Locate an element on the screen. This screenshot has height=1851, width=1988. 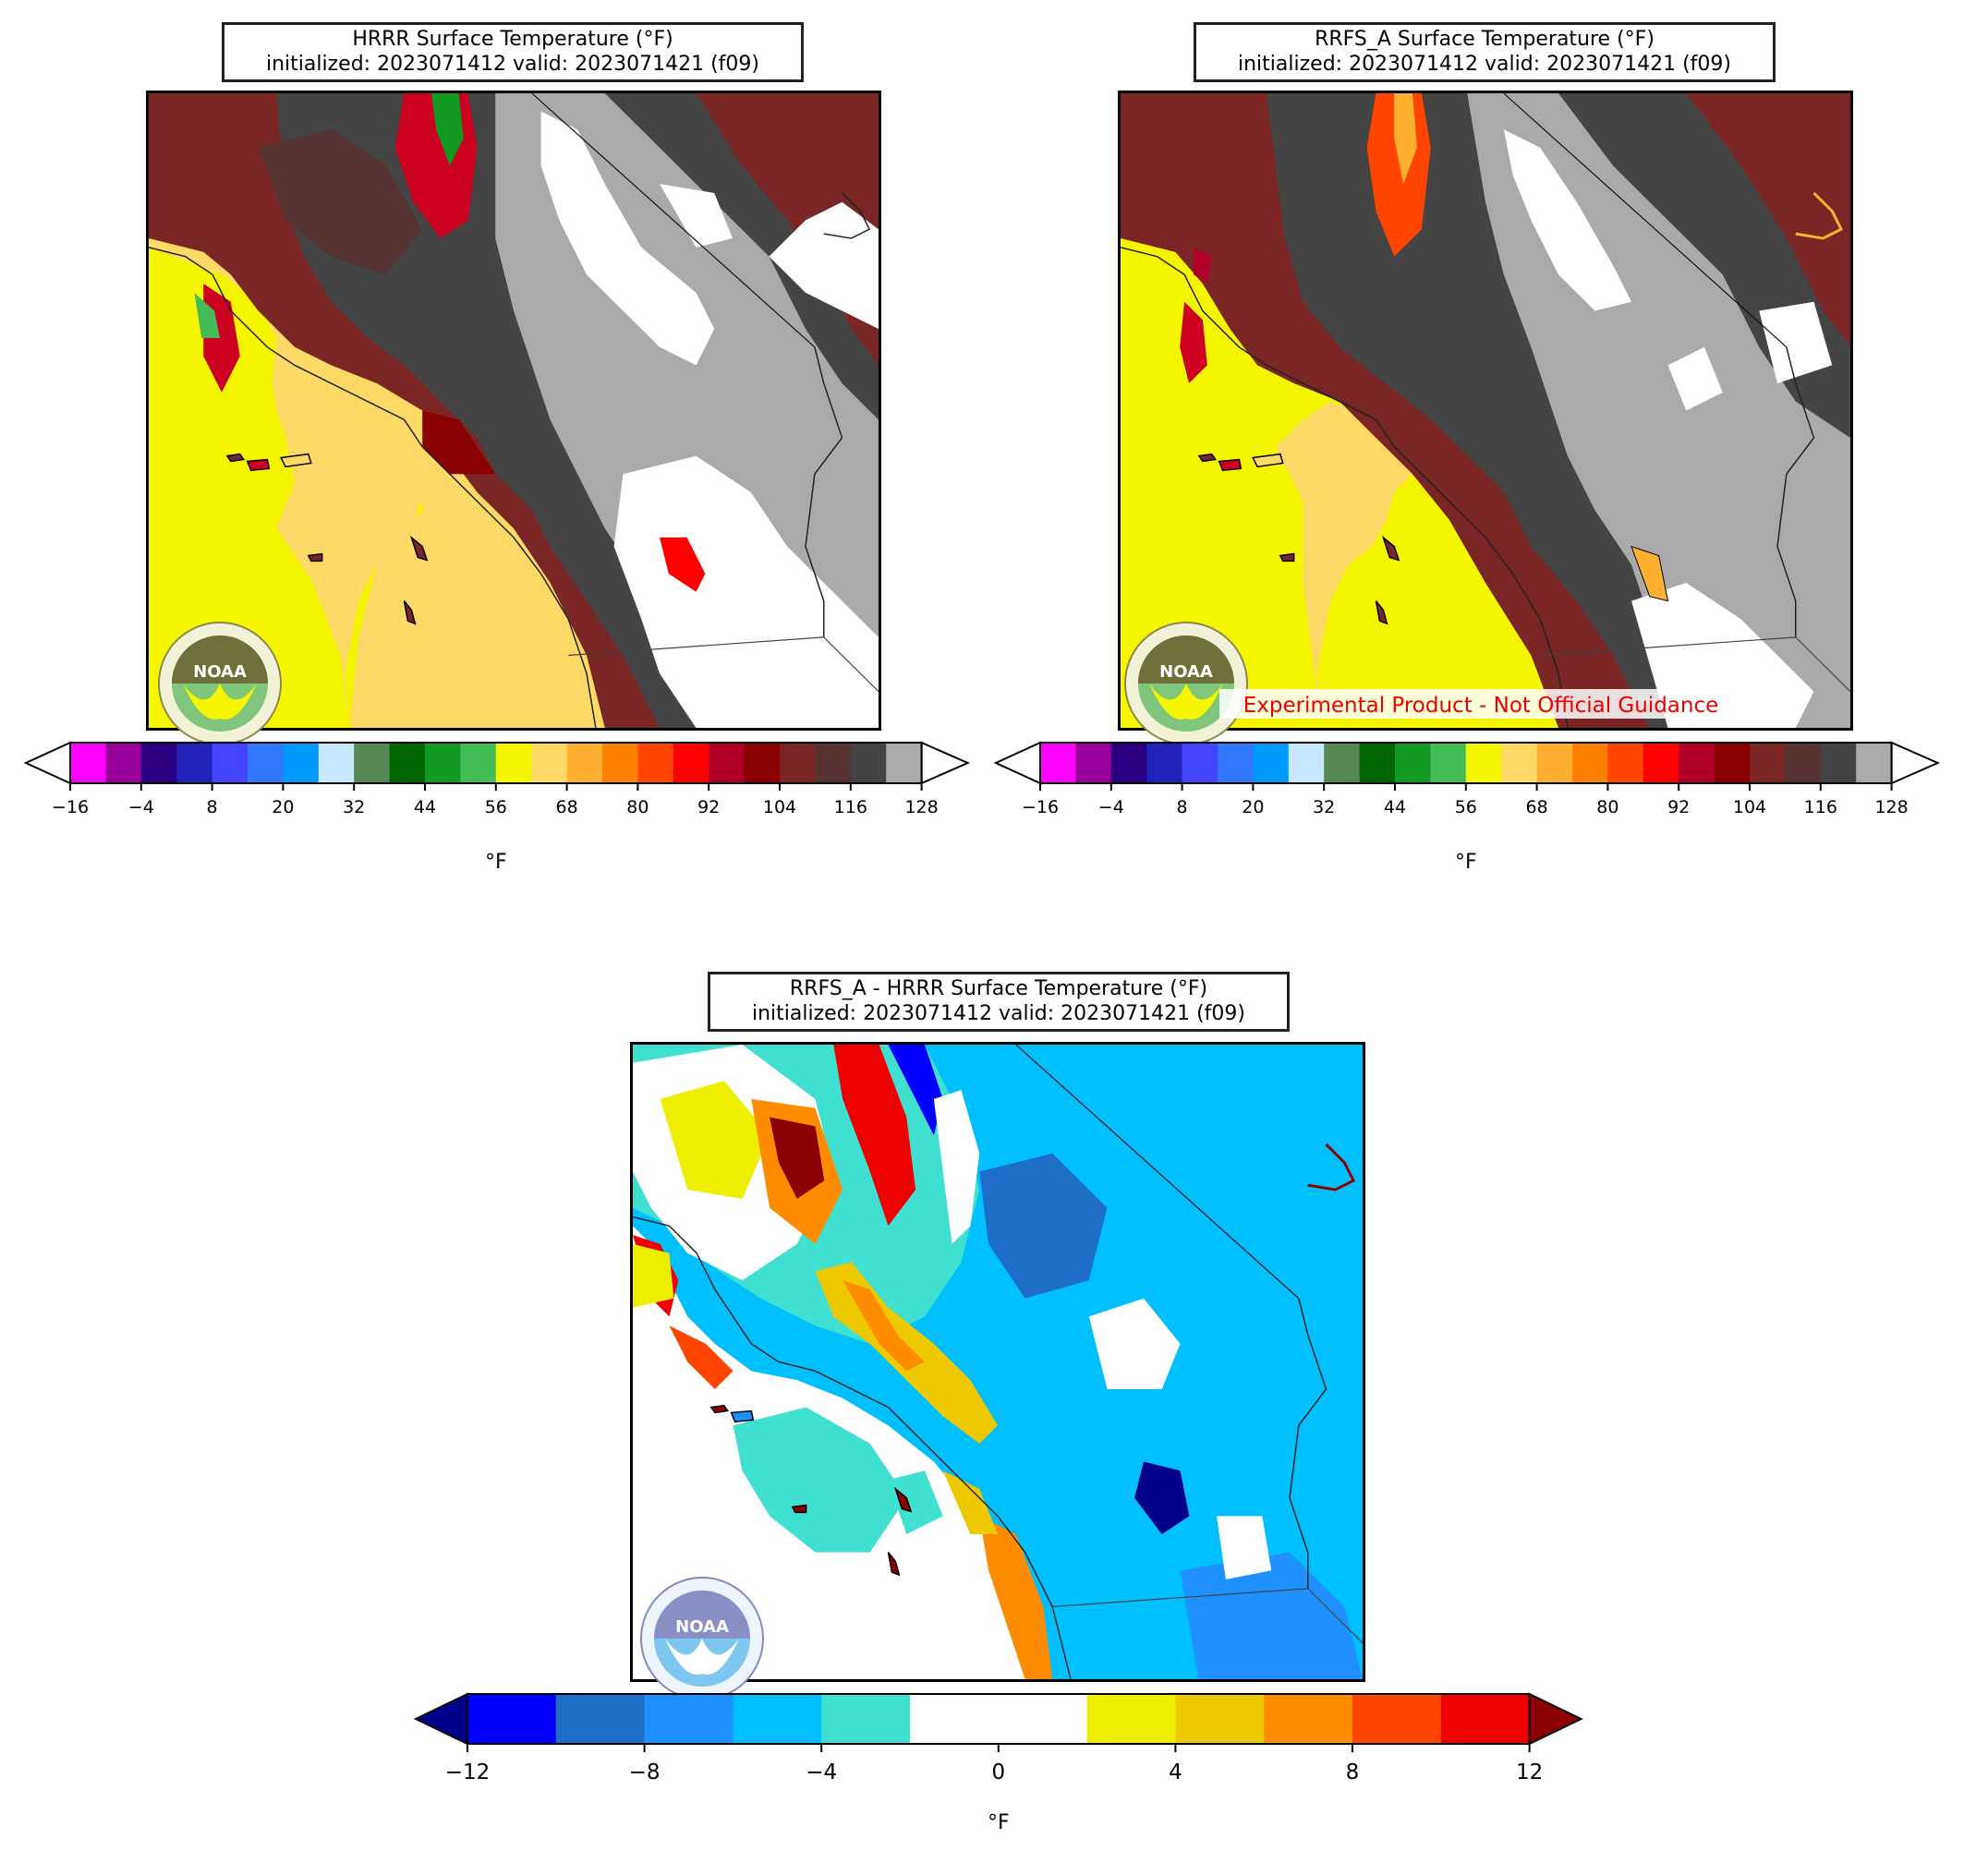
colorbar-tick-label: 80 is located at coordinates (1607, 807).